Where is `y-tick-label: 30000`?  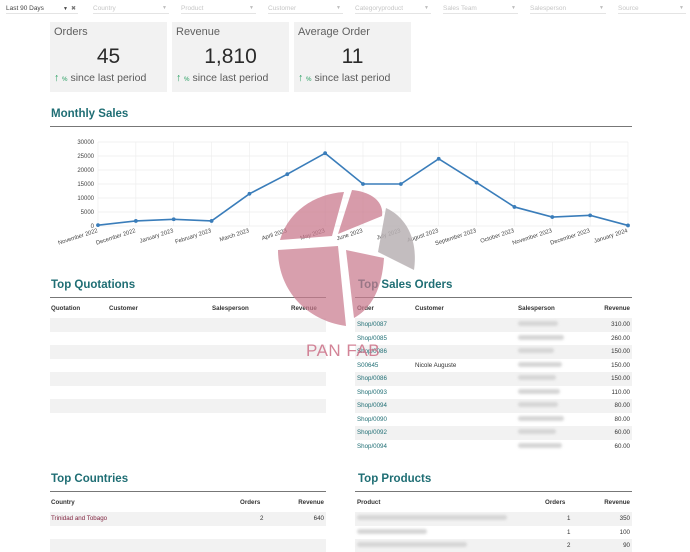 y-tick-label: 30000 is located at coordinates (85, 143).